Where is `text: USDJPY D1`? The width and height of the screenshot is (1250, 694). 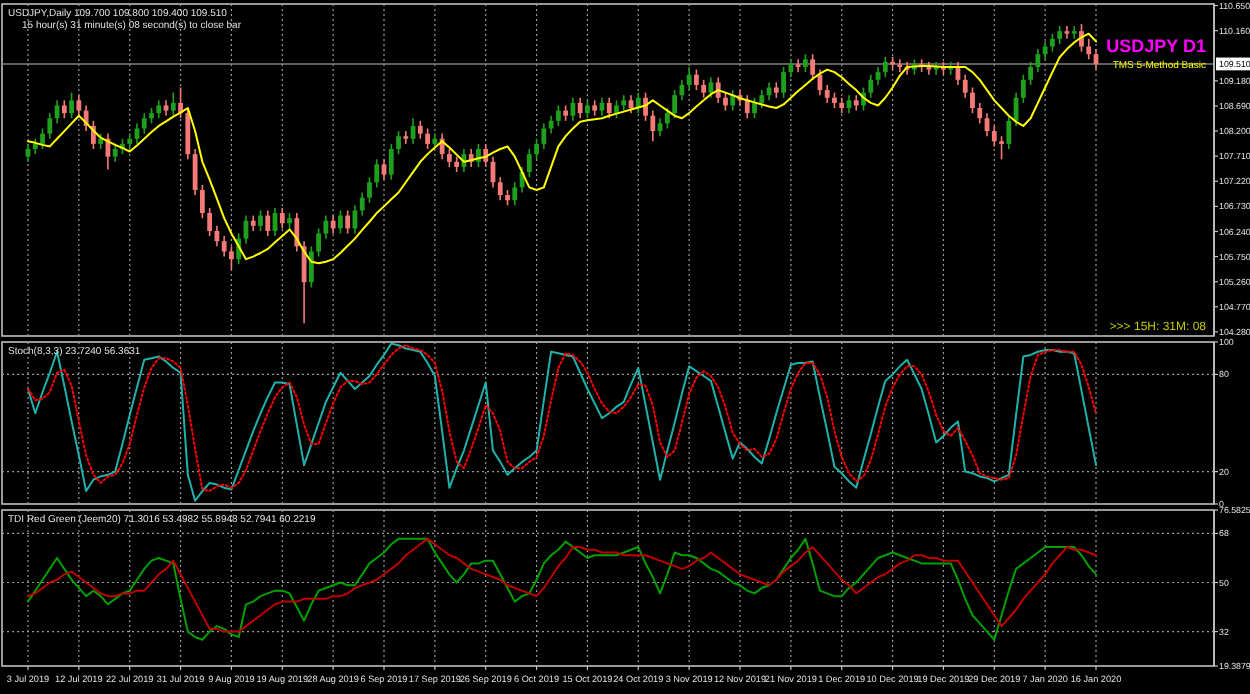 text: USDJPY D1 is located at coordinates (1156, 46).